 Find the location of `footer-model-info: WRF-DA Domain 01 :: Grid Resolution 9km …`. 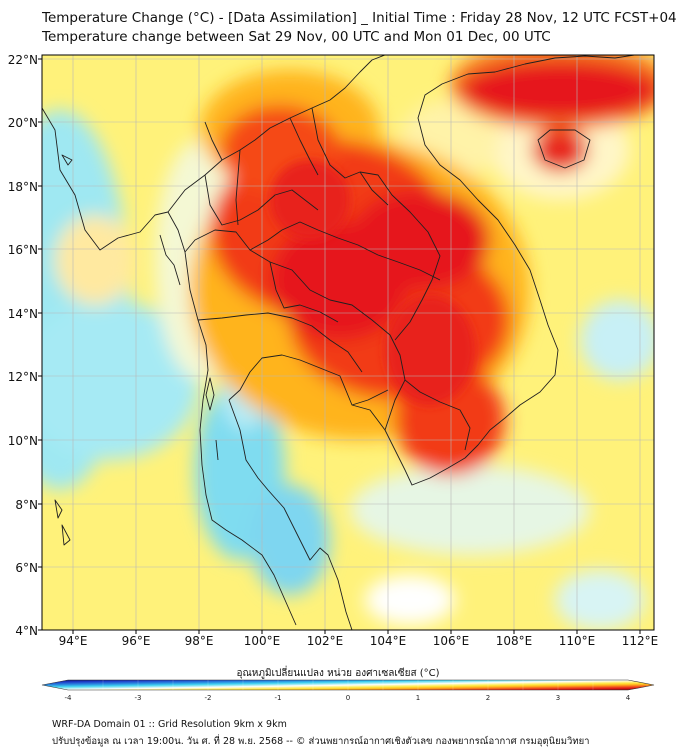

footer-model-info: WRF-DA Domain 01 :: Grid Resolution 9km … is located at coordinates (169, 724).